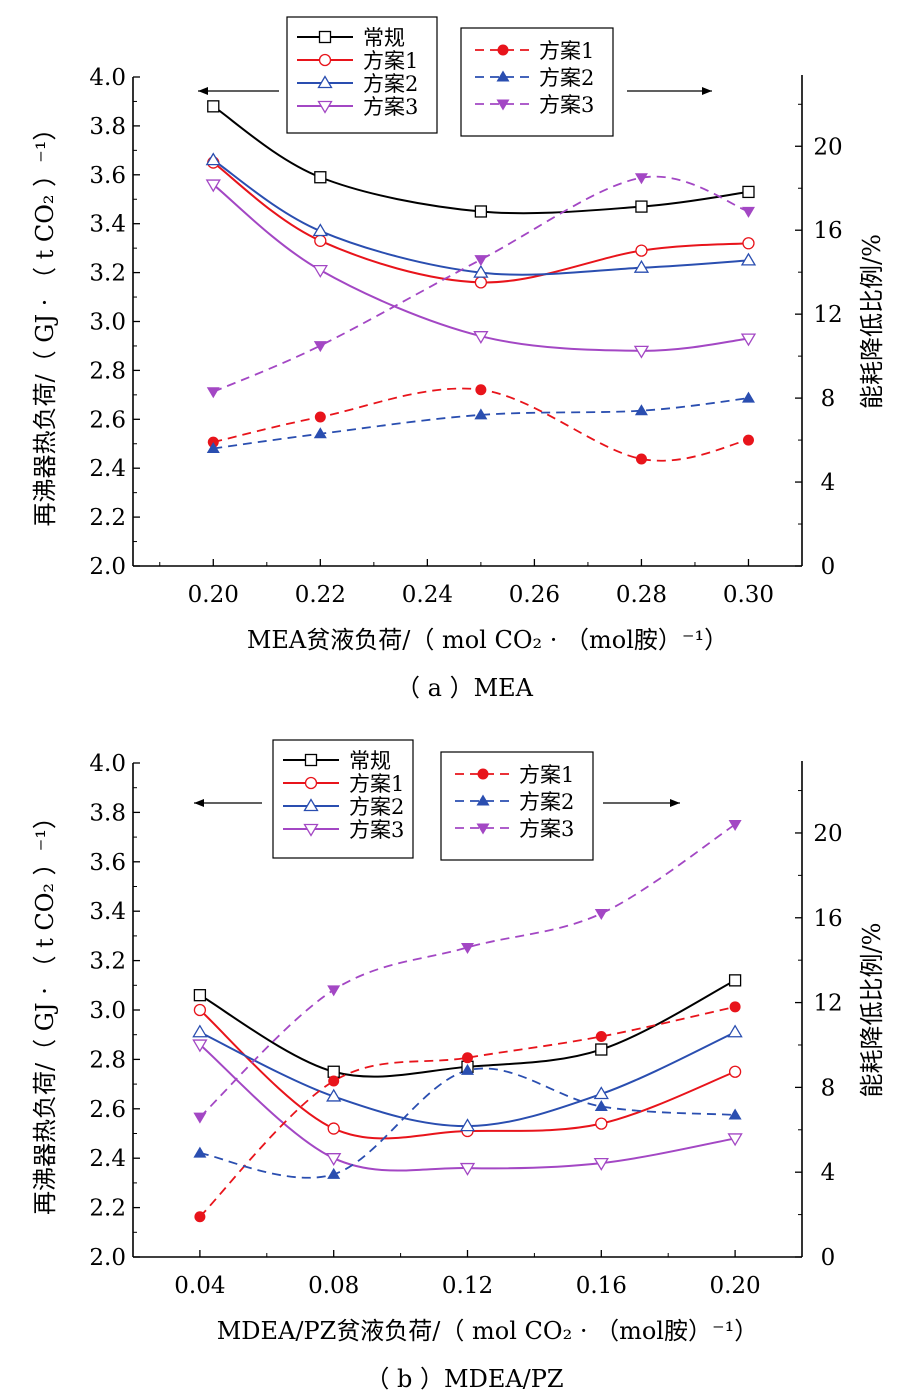 The width and height of the screenshot is (904, 1393). I want to click on x-axis-title: MDEA/PZ贫液负荷/（ mol CO₂ · （mol胺）⁻¹）, so click(488, 1331).